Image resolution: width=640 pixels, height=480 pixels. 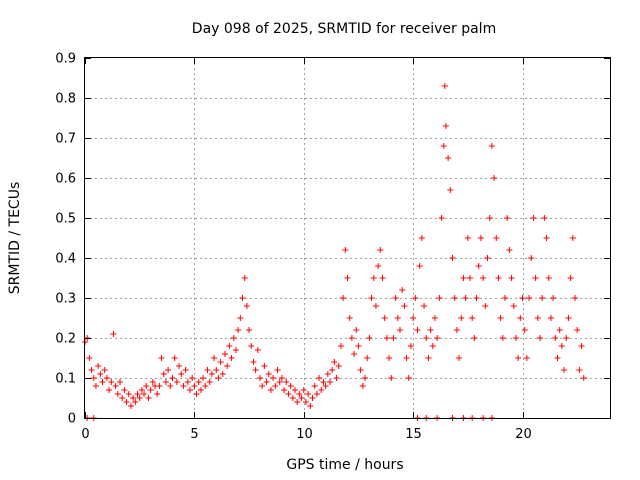 I want to click on y-tick-label: 0.5, so click(x=65, y=219).